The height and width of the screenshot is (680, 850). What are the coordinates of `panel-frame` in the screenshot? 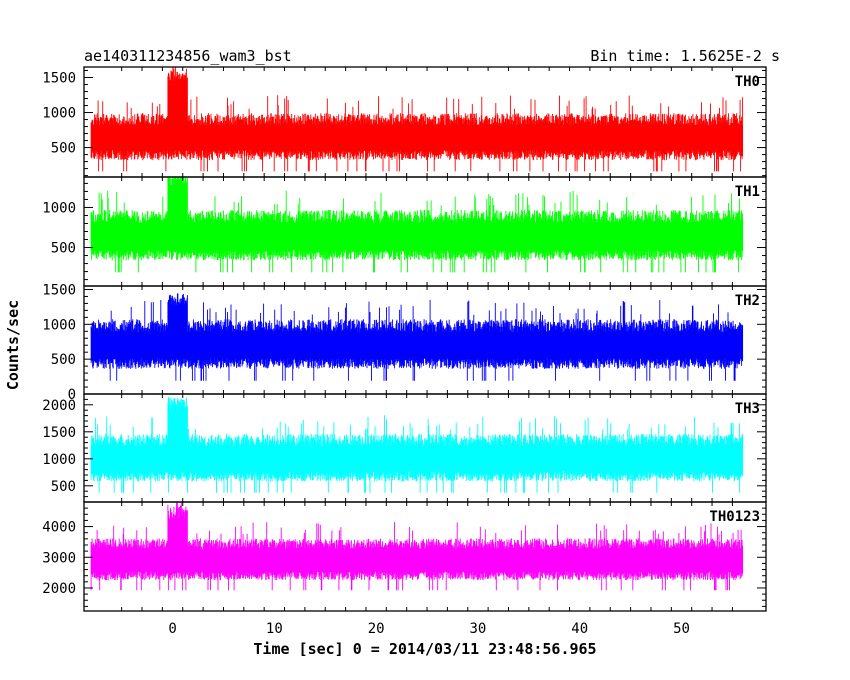 It's located at (425, 556).